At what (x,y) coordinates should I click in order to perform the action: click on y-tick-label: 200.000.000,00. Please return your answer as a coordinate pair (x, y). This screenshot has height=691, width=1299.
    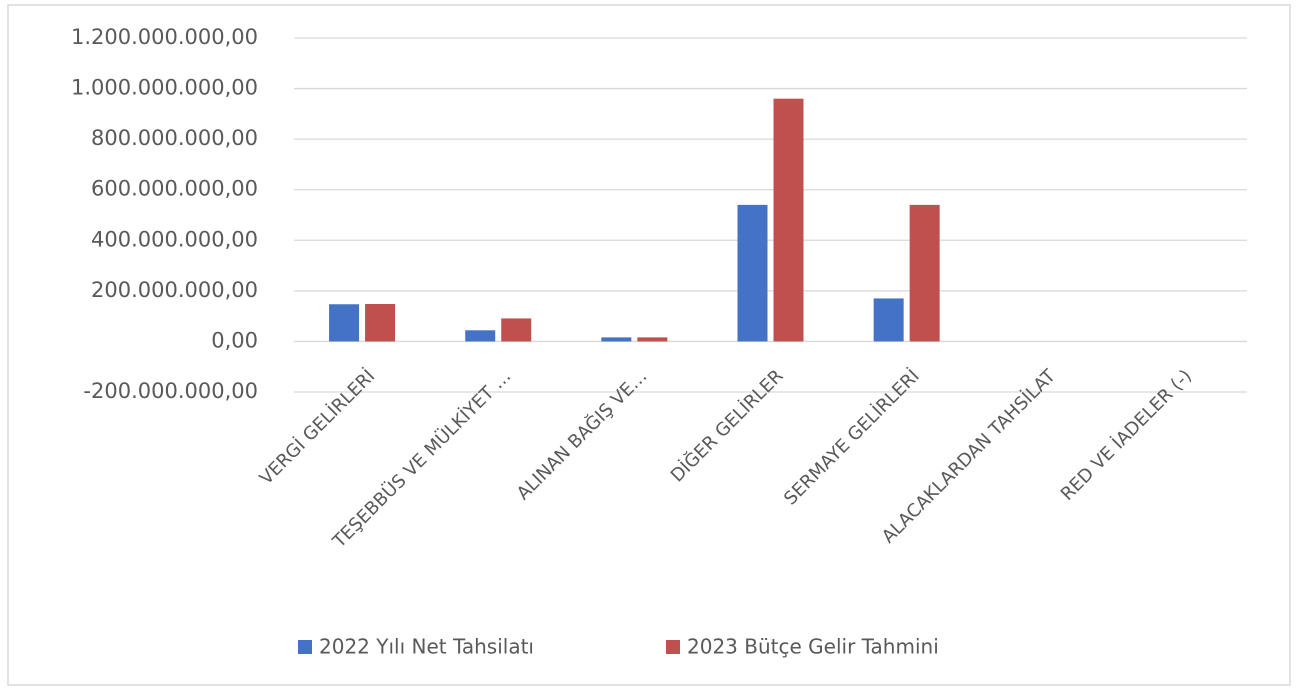
    Looking at the image, I should click on (174, 290).